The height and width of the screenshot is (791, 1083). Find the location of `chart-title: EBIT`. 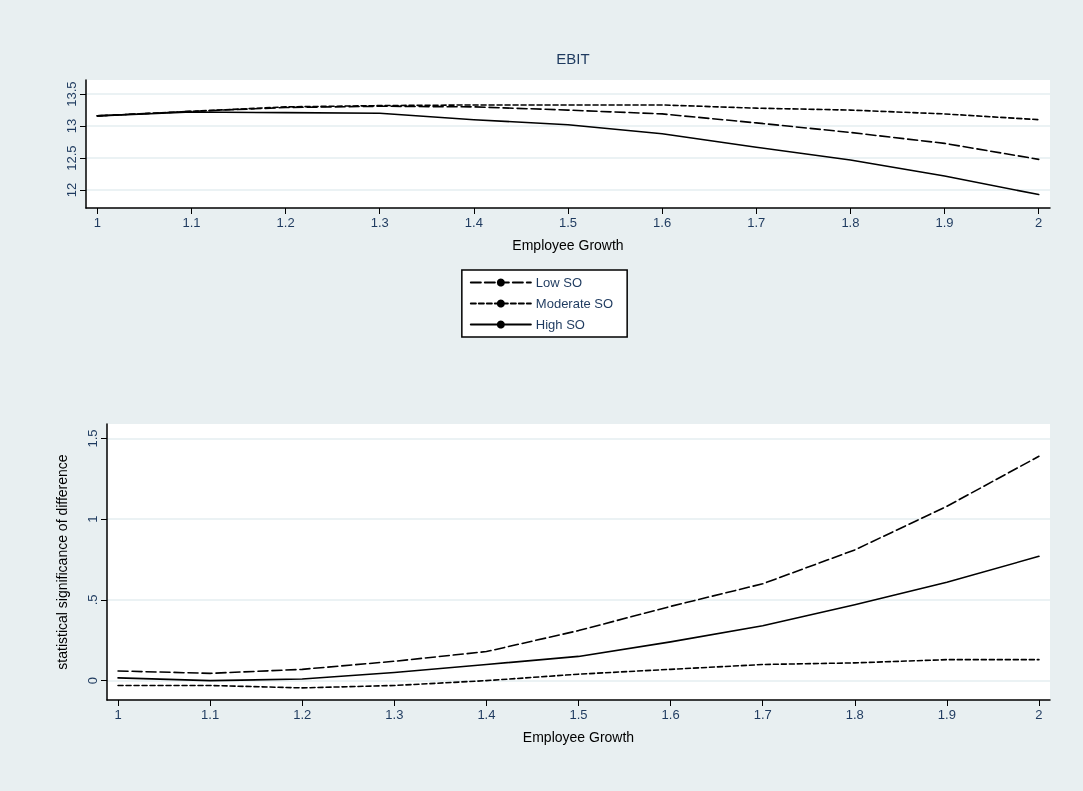

chart-title: EBIT is located at coordinates (573, 58).